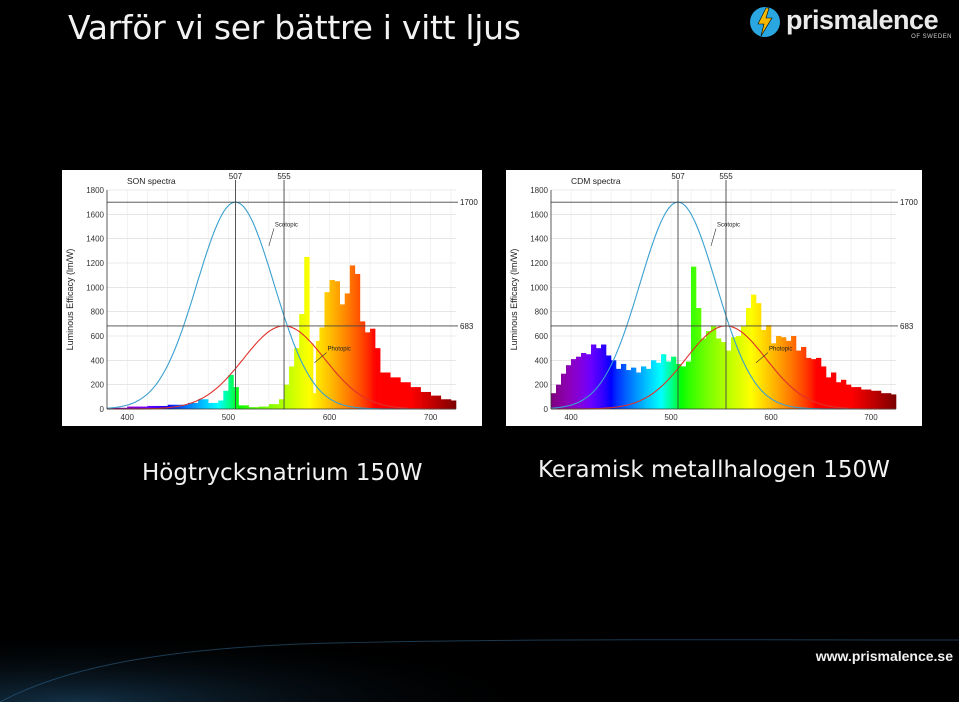 Image resolution: width=959 pixels, height=702 pixels. What do you see at coordinates (70, 300) in the screenshot?
I see `y-axis-label: Luminous Efficacy (lm/W)` at bounding box center [70, 300].